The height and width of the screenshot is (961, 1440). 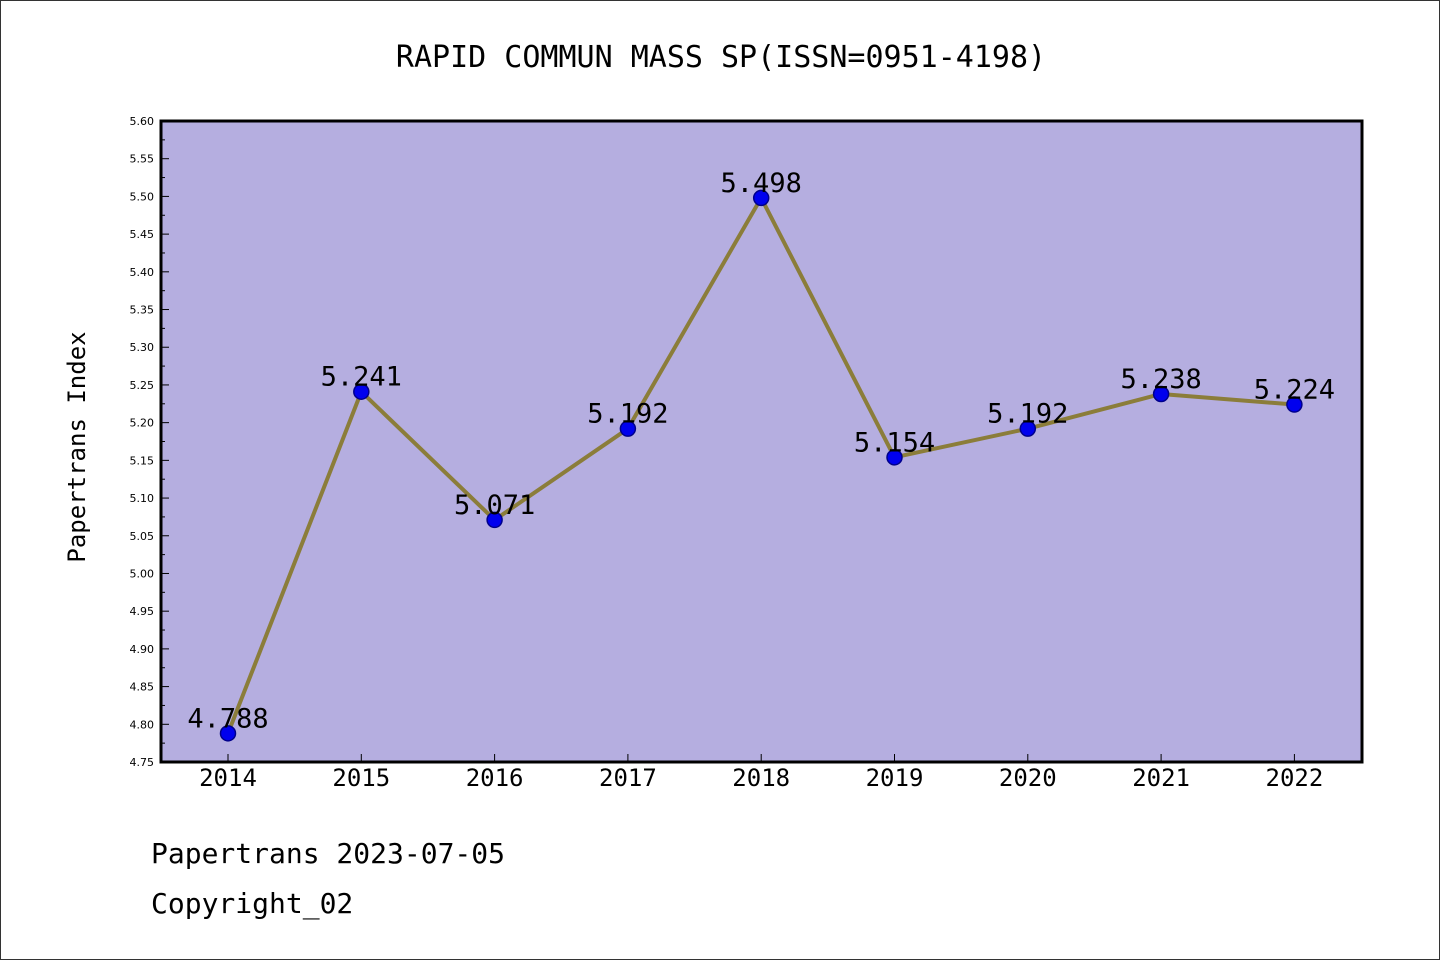 What do you see at coordinates (77, 446) in the screenshot?
I see `y-axis-label: Papertrans Index` at bounding box center [77, 446].